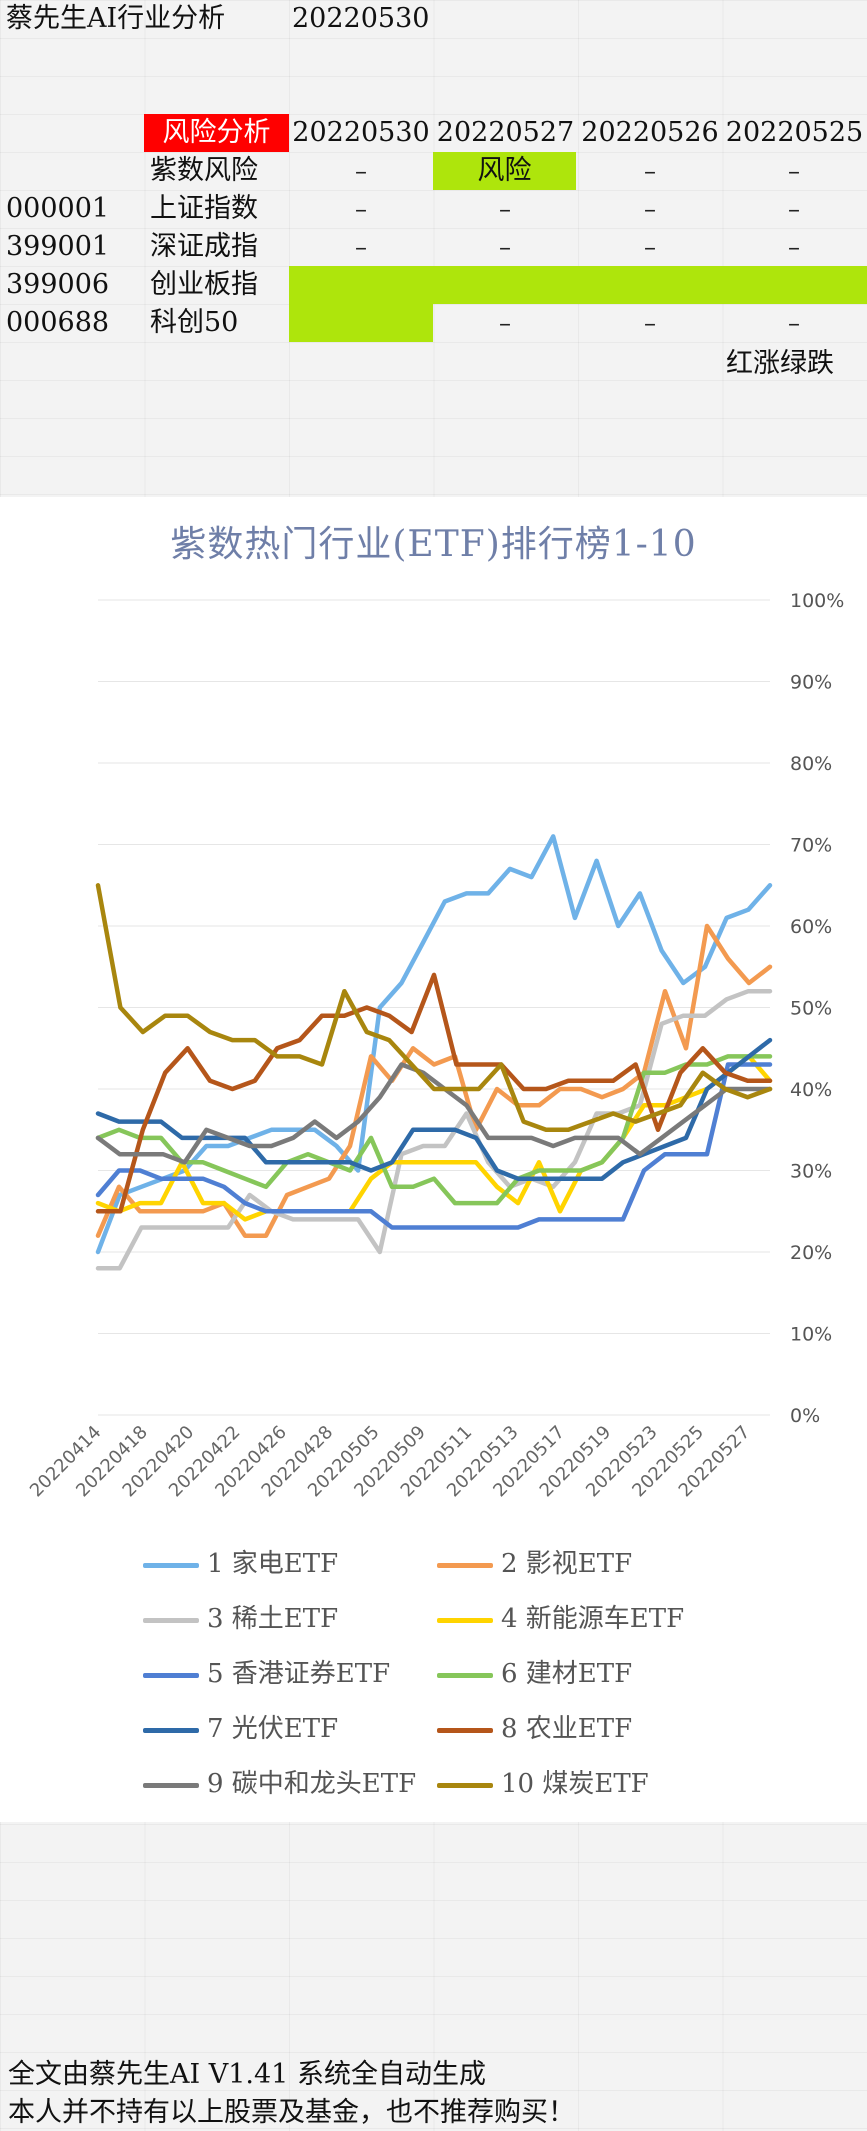 Image resolution: width=867 pixels, height=2131 pixels. What do you see at coordinates (811, 927) in the screenshot?
I see `y-tick-label: 60%` at bounding box center [811, 927].